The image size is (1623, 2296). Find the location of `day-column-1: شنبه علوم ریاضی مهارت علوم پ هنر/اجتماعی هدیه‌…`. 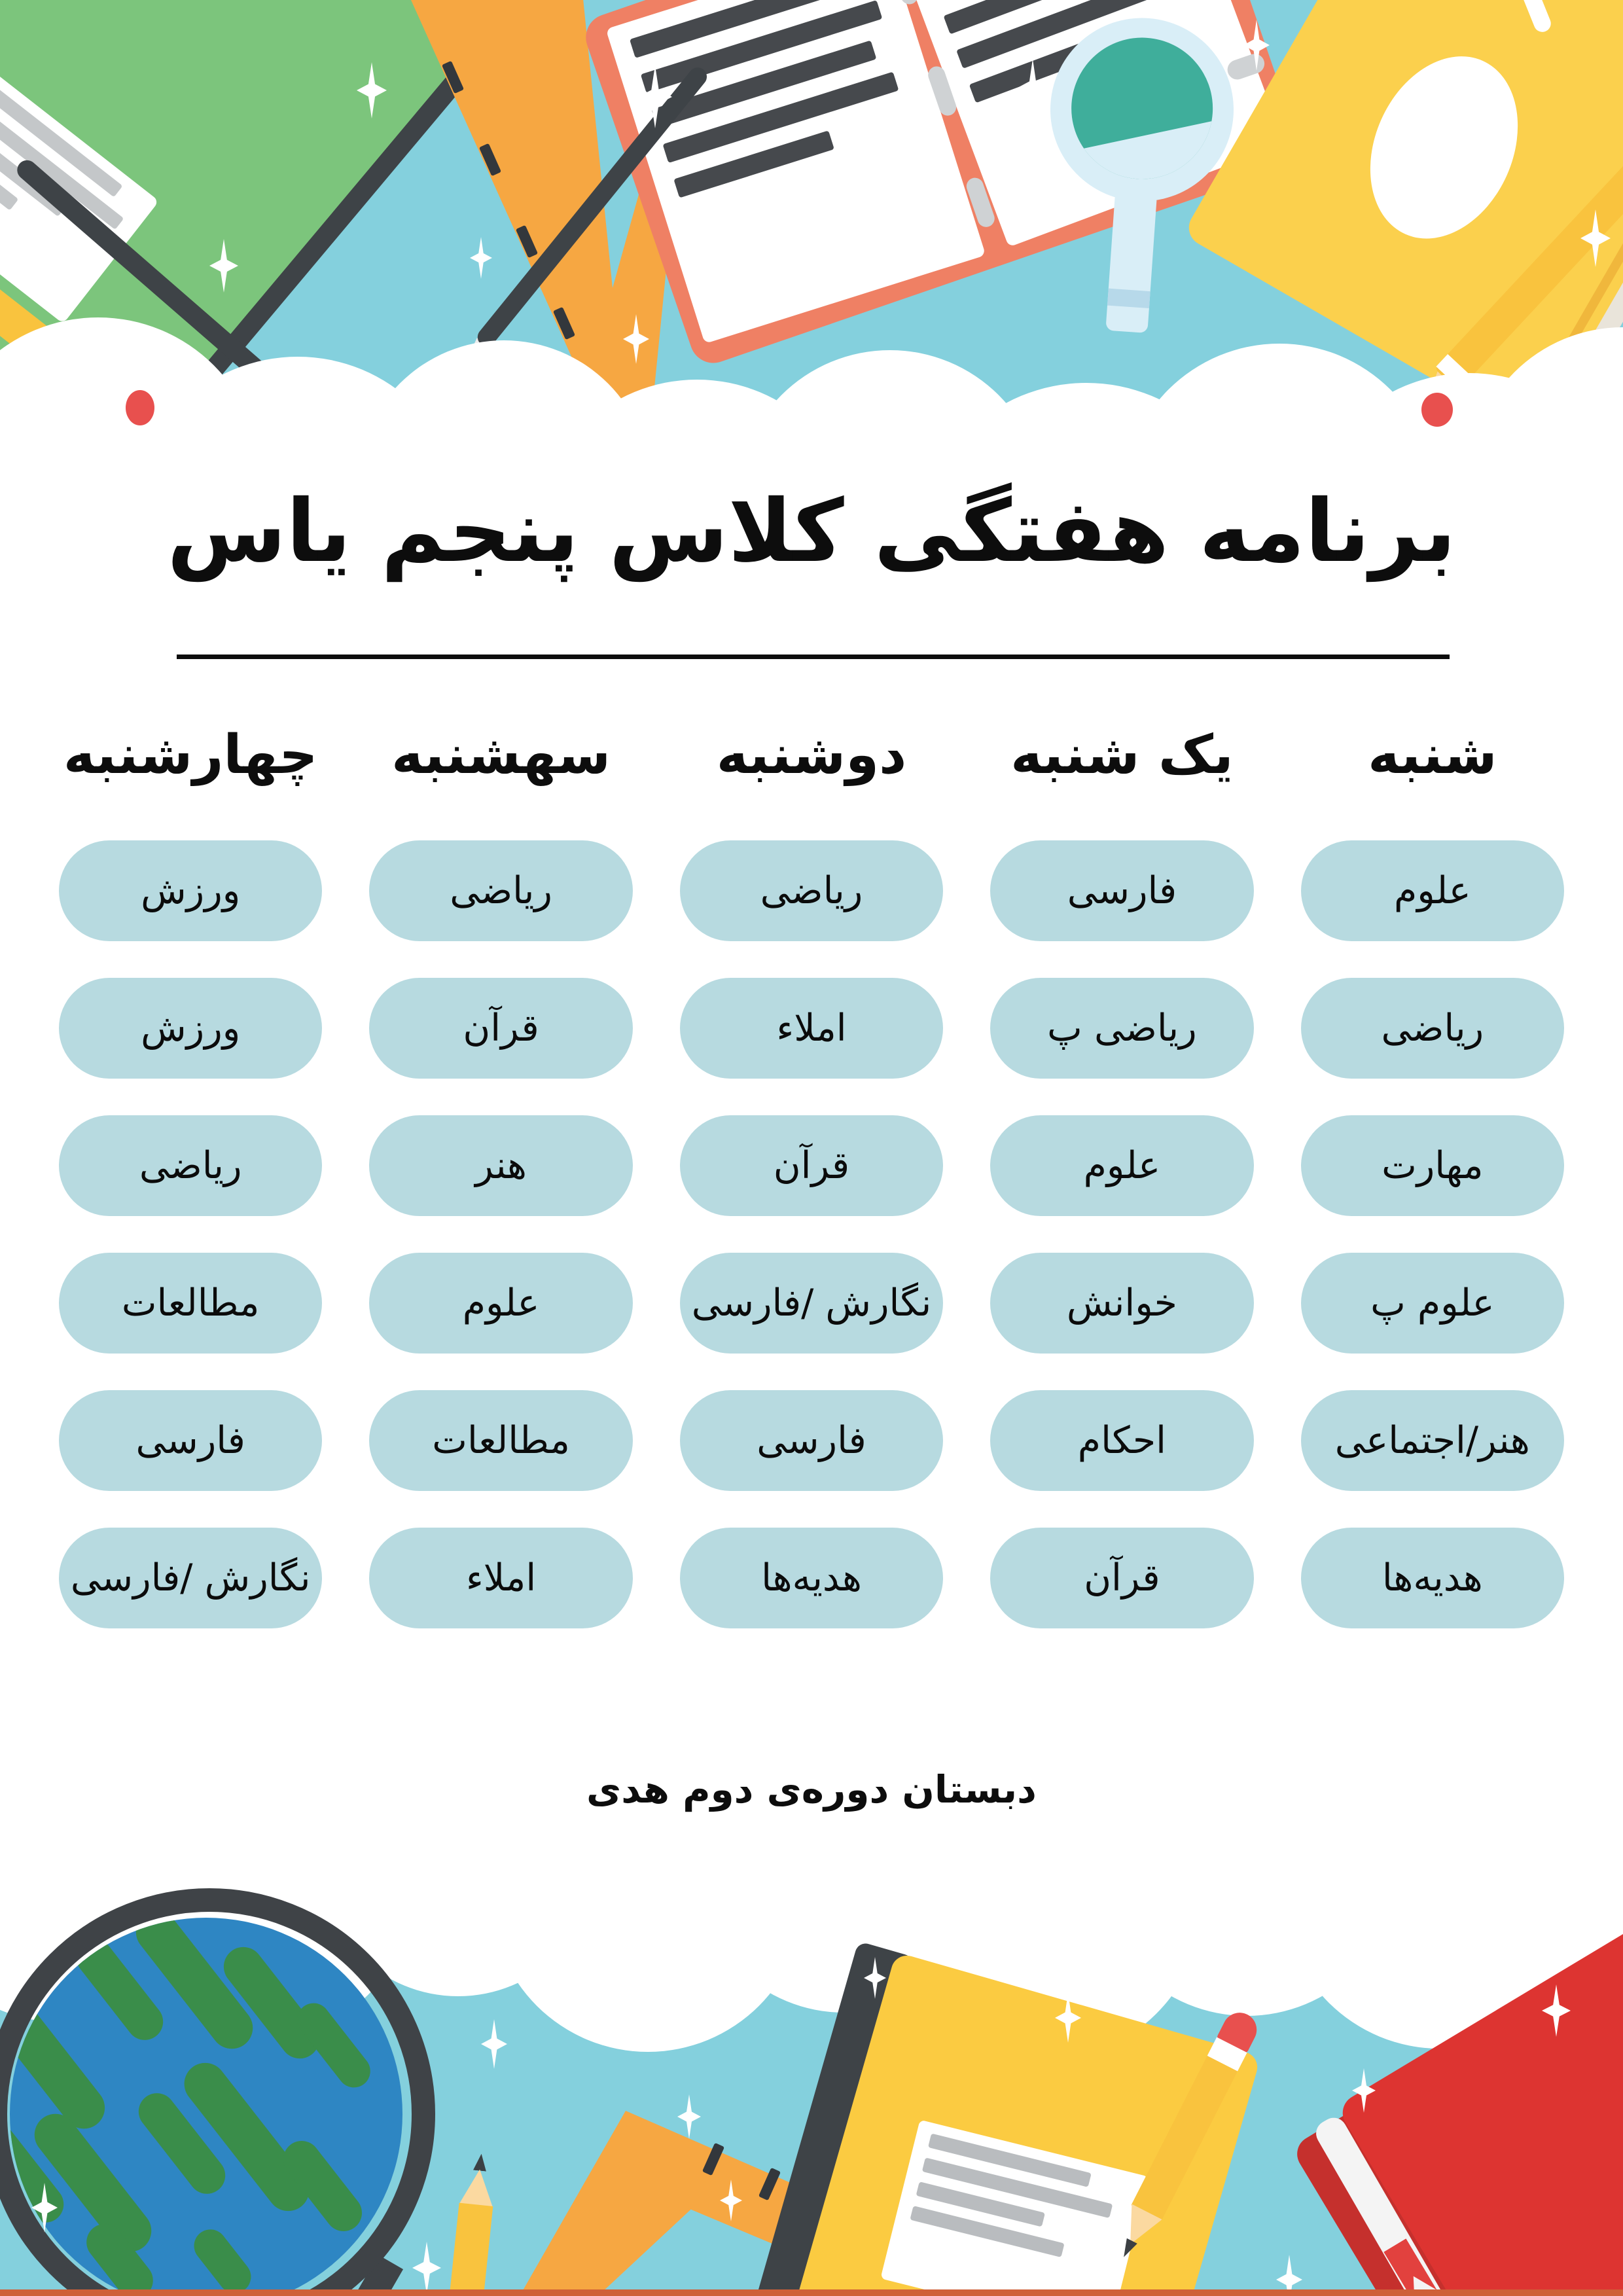

day-column-1: شنبه علوم ریاضی مهارت علوم پ هنر/اجتماعی هدیه‌… is located at coordinates (1432, 1167).